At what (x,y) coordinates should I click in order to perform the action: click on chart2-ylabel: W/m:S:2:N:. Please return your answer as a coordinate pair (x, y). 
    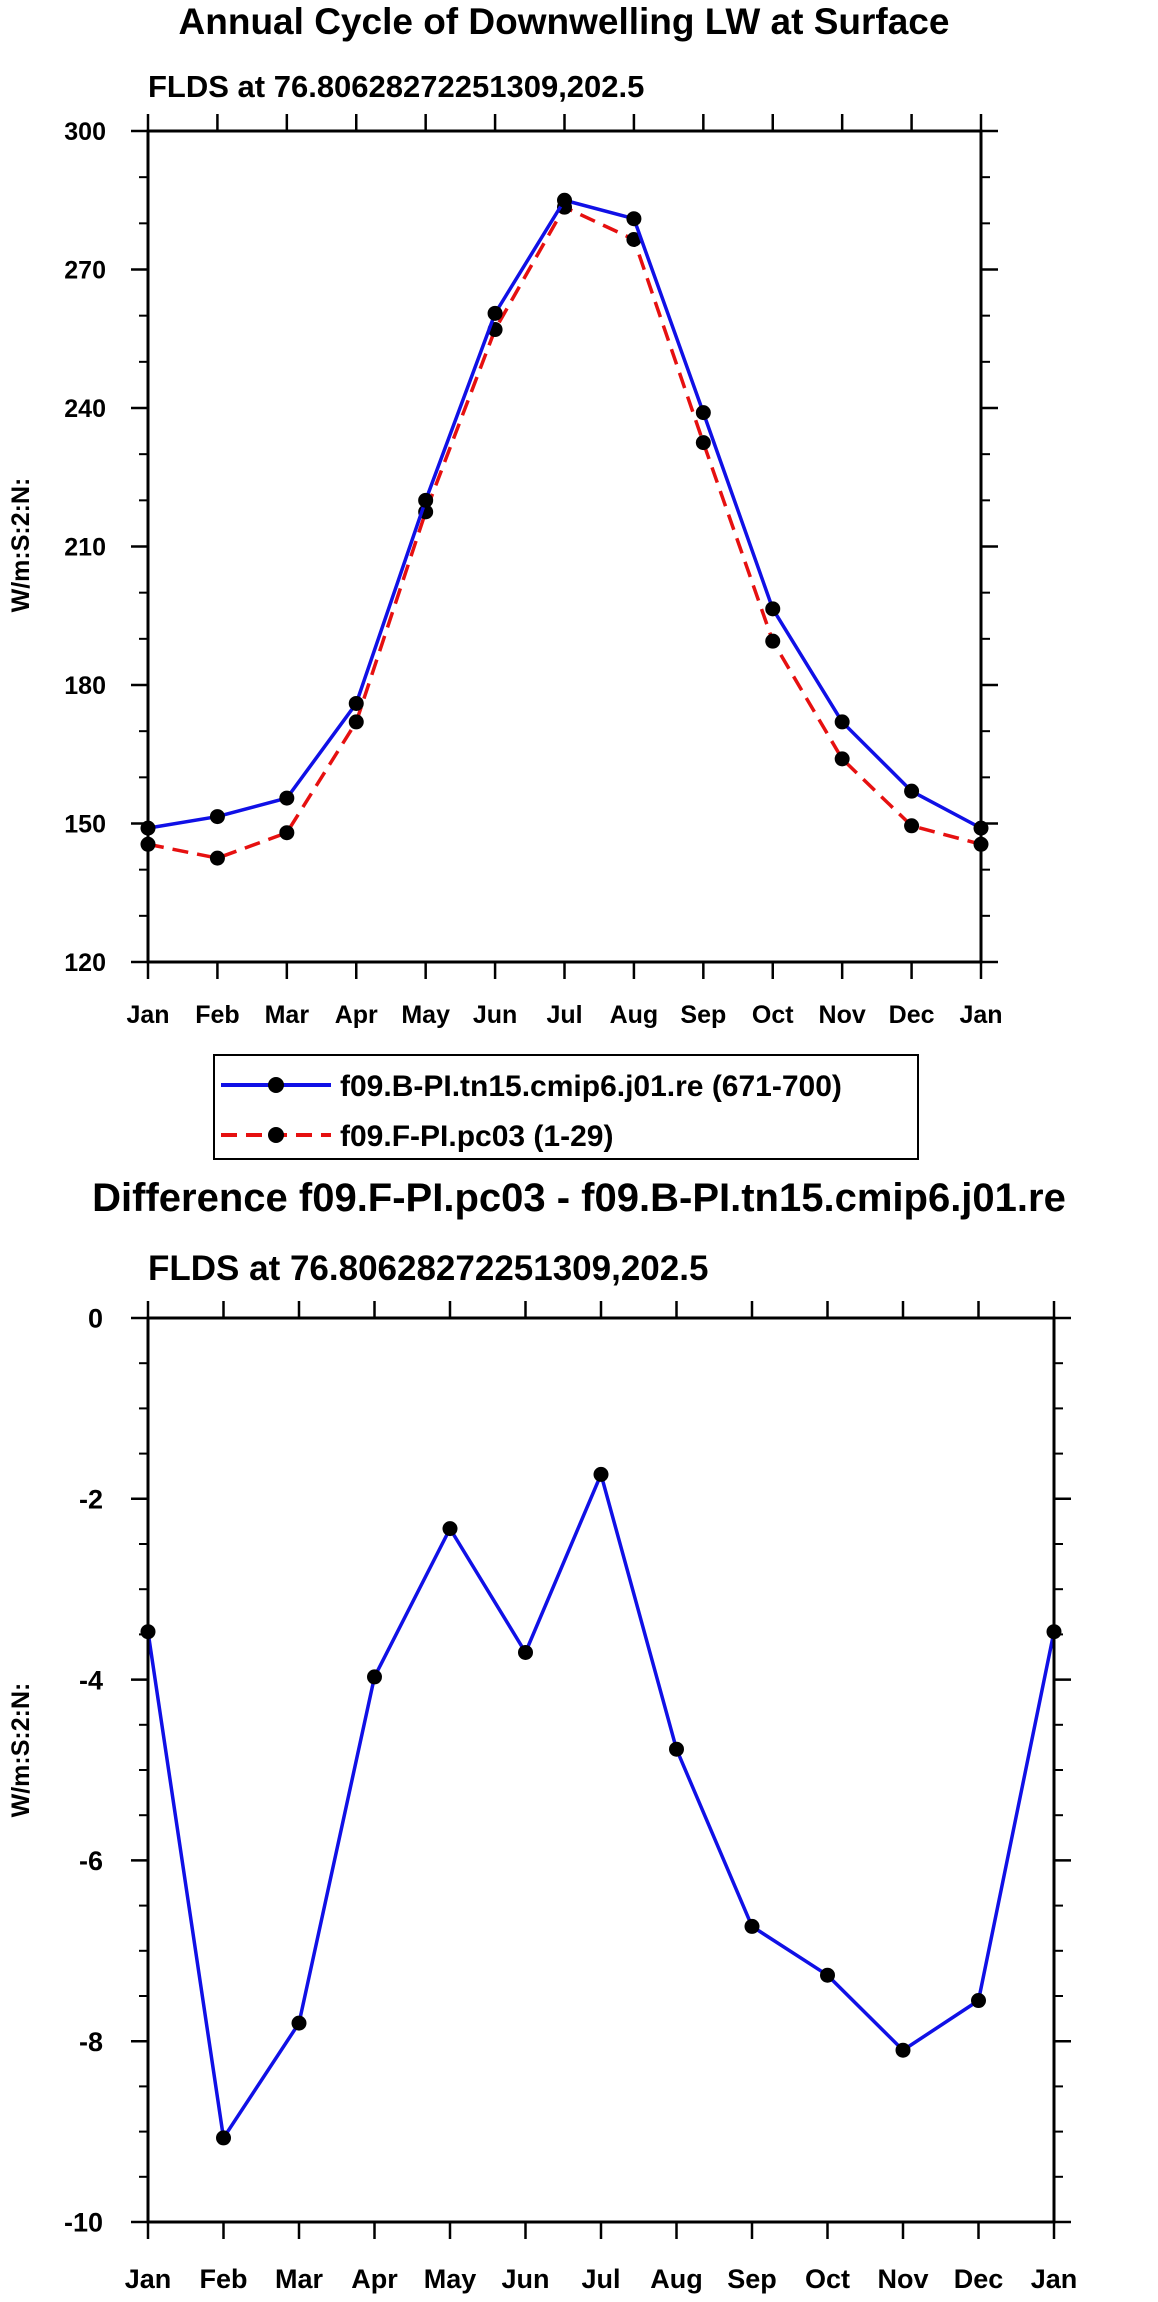
    Looking at the image, I should click on (21, 1750).